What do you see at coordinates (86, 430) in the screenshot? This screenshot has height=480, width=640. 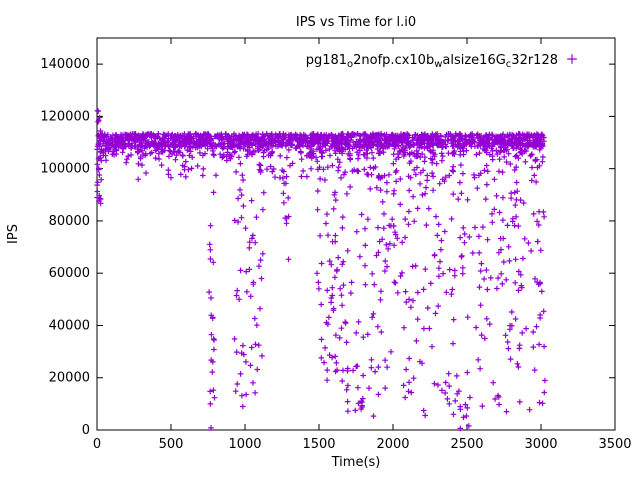 I see `y-tick-label: 0` at bounding box center [86, 430].